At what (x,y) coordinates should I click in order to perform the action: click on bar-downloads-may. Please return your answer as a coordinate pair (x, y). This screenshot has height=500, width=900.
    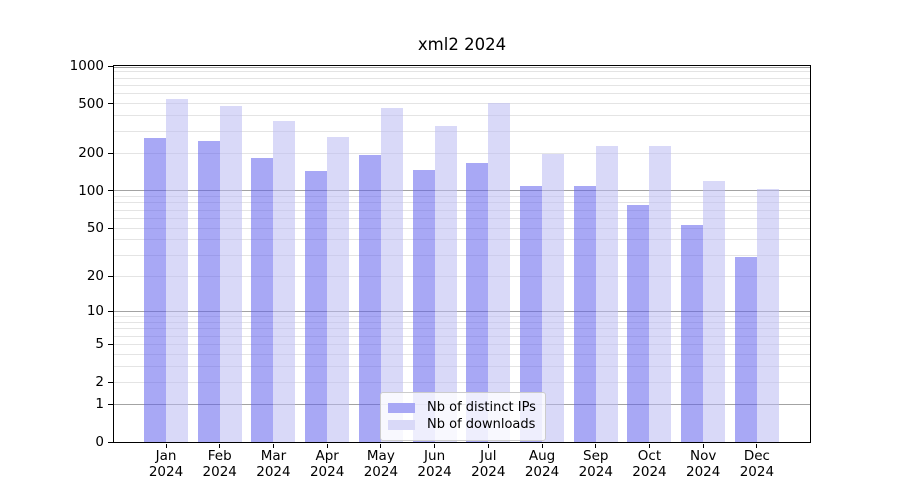
    Looking at the image, I should click on (391, 274).